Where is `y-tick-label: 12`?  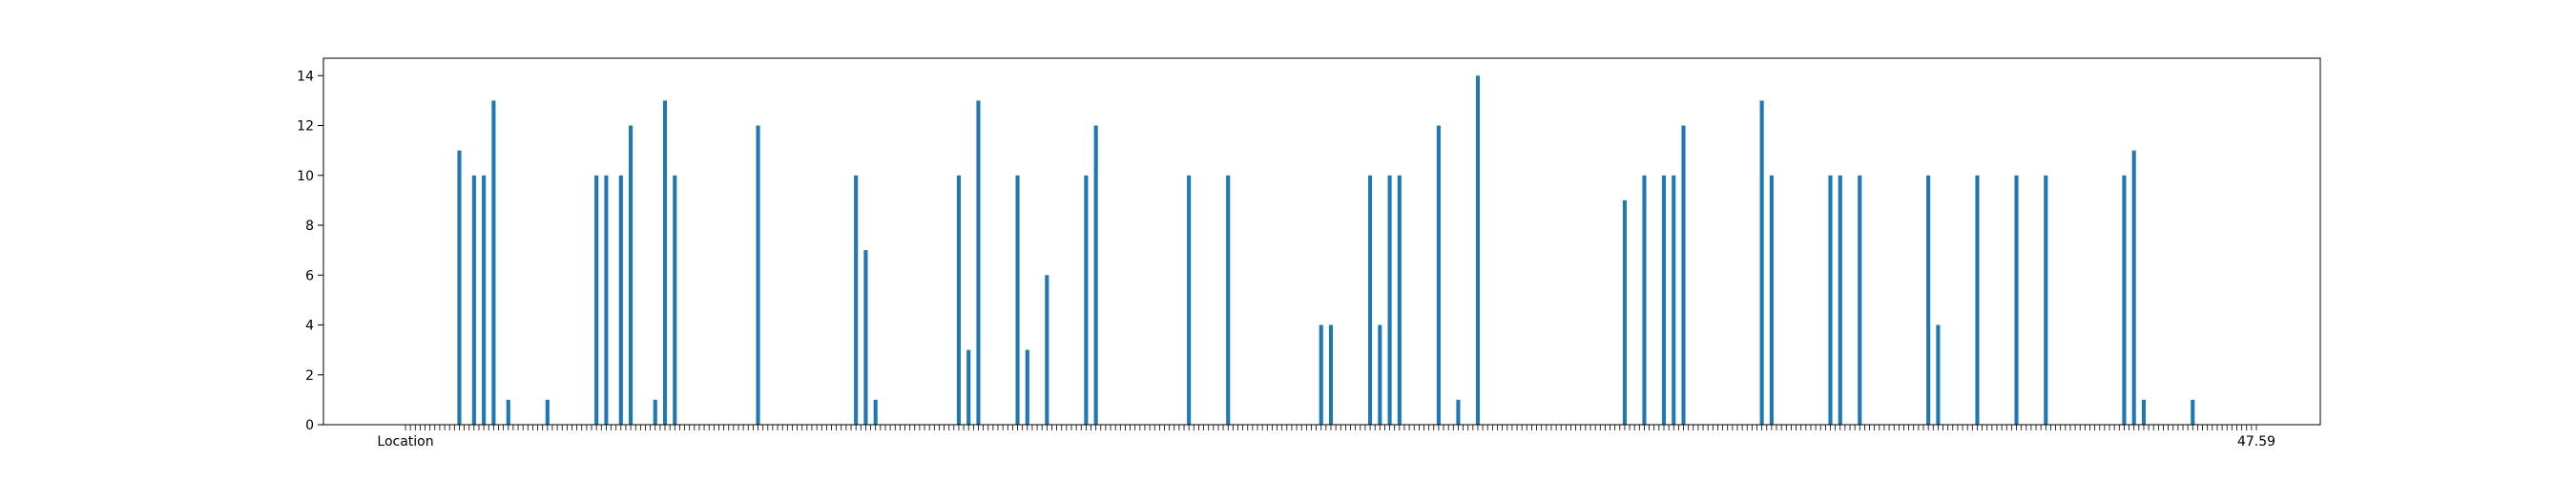
y-tick-label: 12 is located at coordinates (305, 127).